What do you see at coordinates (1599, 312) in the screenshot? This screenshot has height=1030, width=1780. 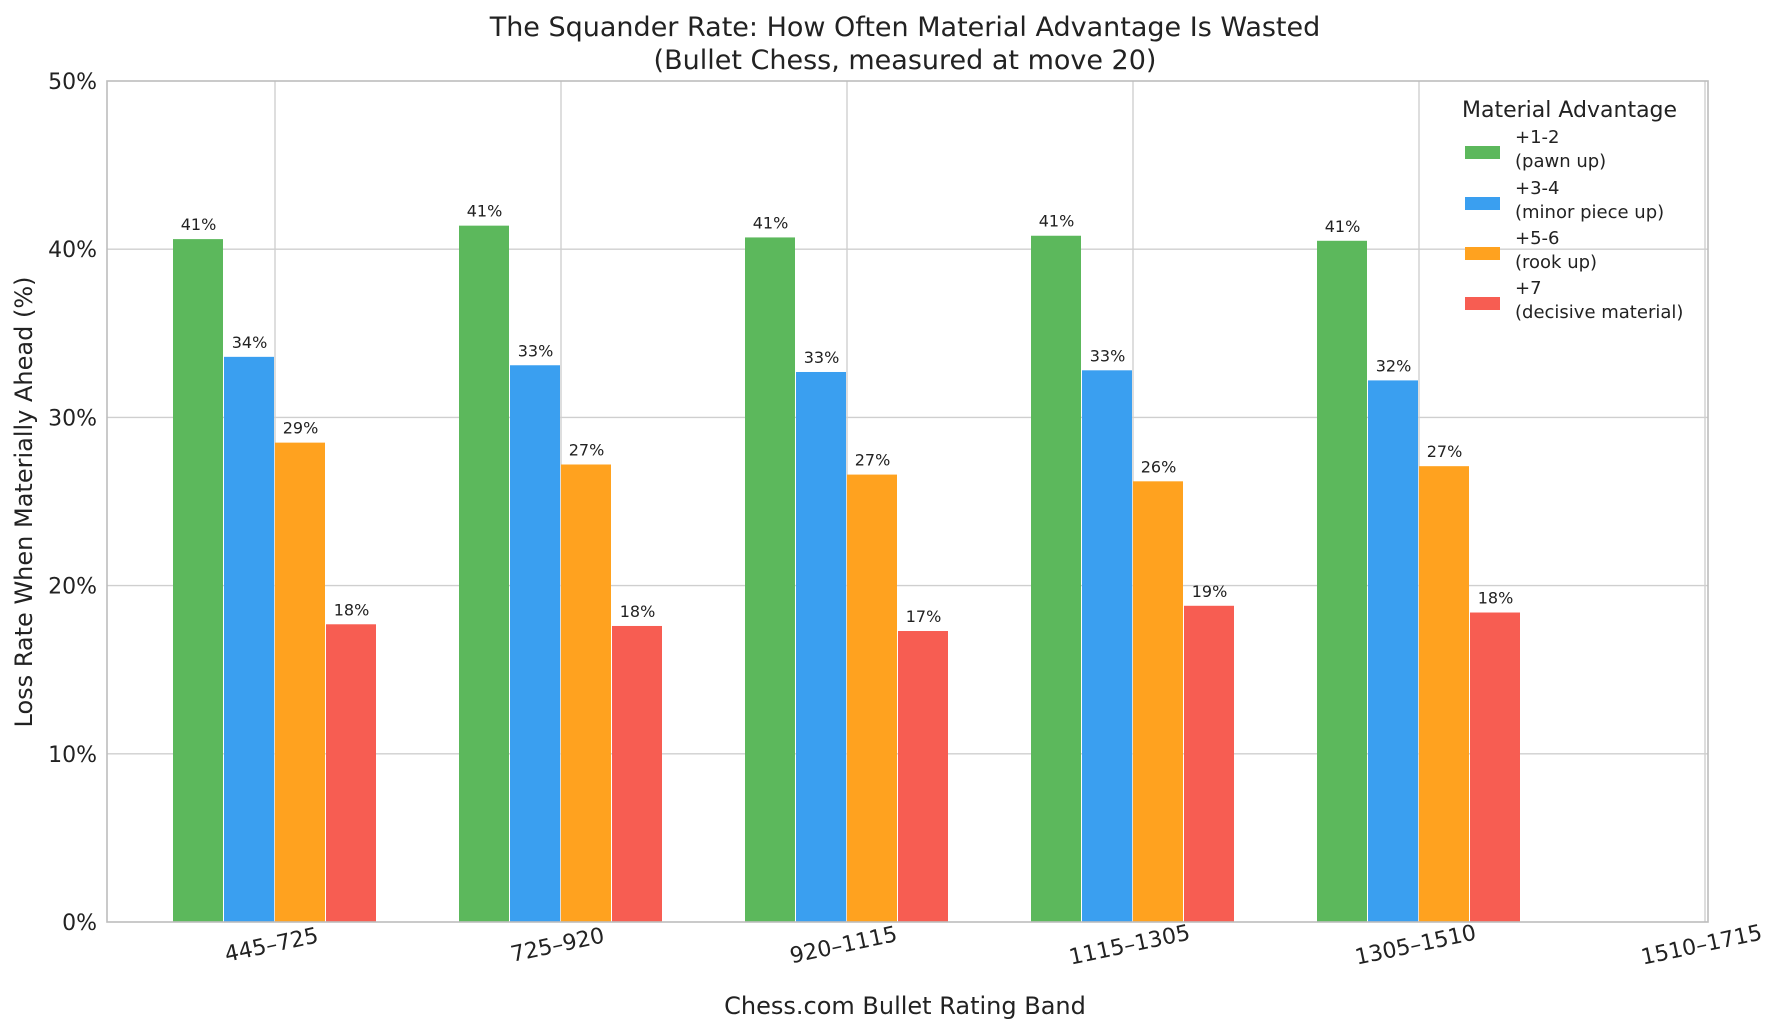 I see `legend-entry-subname: (decisive material)` at bounding box center [1599, 312].